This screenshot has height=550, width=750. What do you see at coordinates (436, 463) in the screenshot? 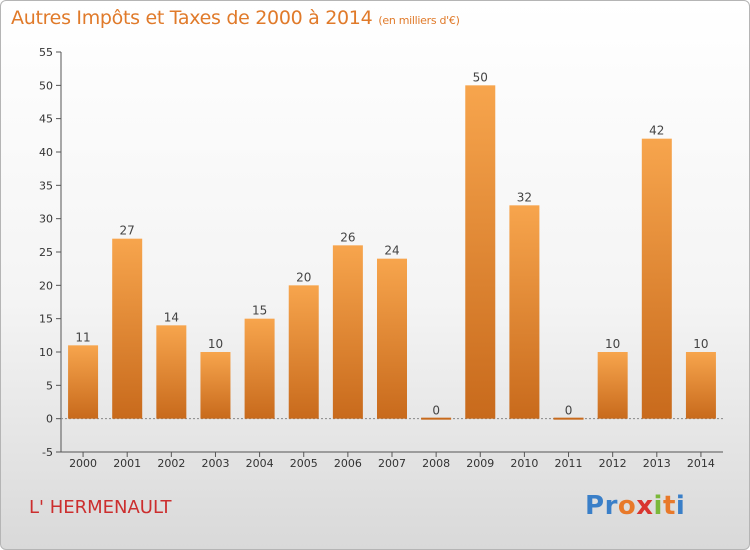
I see `x-tick-label: 2008` at bounding box center [436, 463].